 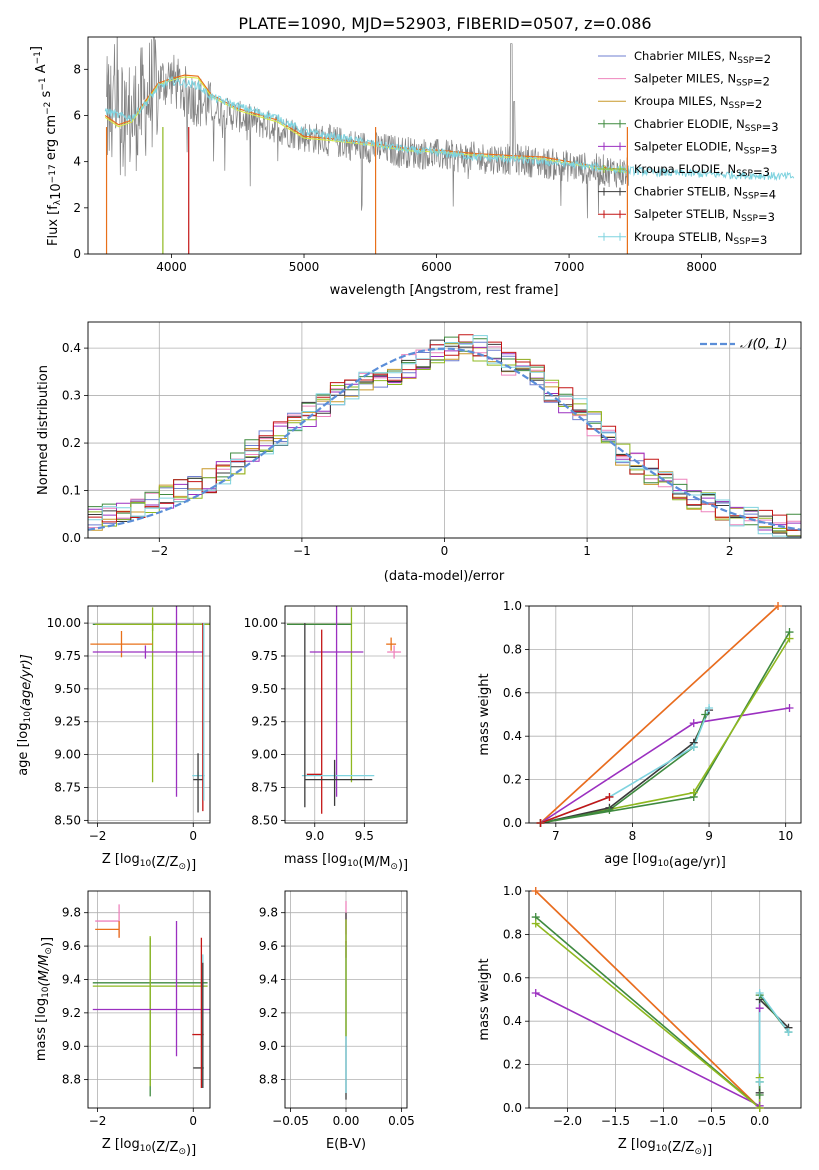 I want to click on y-tick-label: 0.4, so click(x=71, y=348).